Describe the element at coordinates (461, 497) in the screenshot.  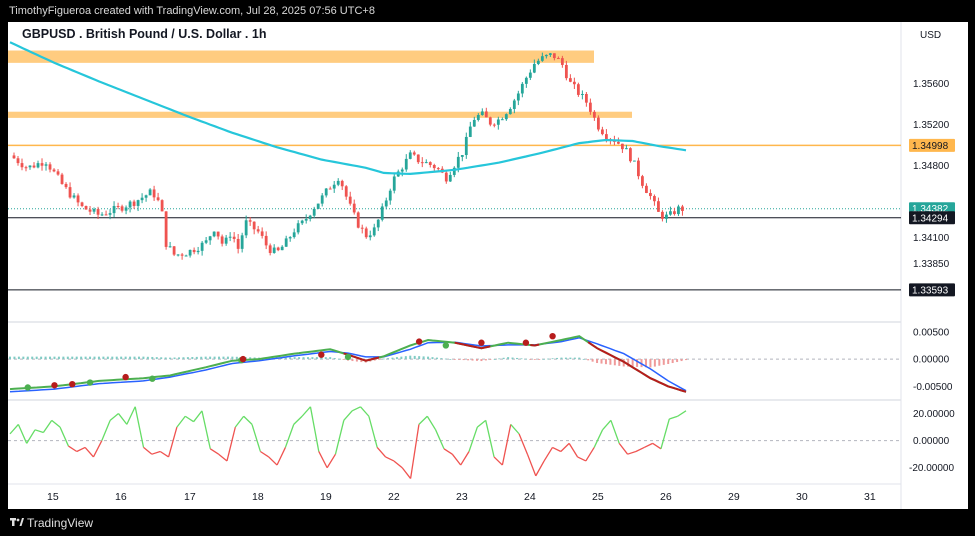
I see `time-axis: 15 16 17 18 19 22 23 24 25 26 29 30 31` at that location.